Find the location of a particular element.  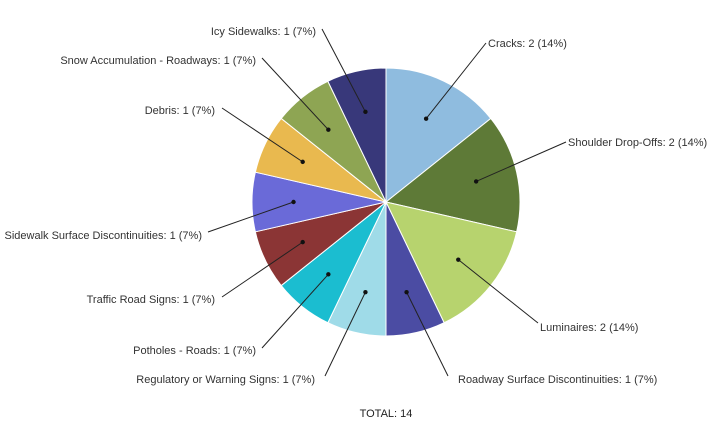

slice-label-10: Icy Sidewalks: 1 (7%) is located at coordinates (263, 32).